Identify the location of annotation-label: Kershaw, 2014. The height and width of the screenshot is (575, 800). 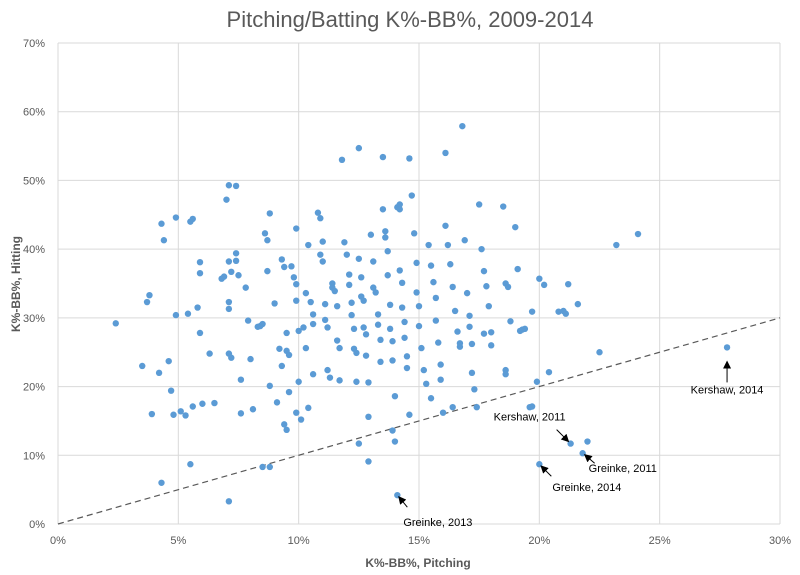
(727, 390).